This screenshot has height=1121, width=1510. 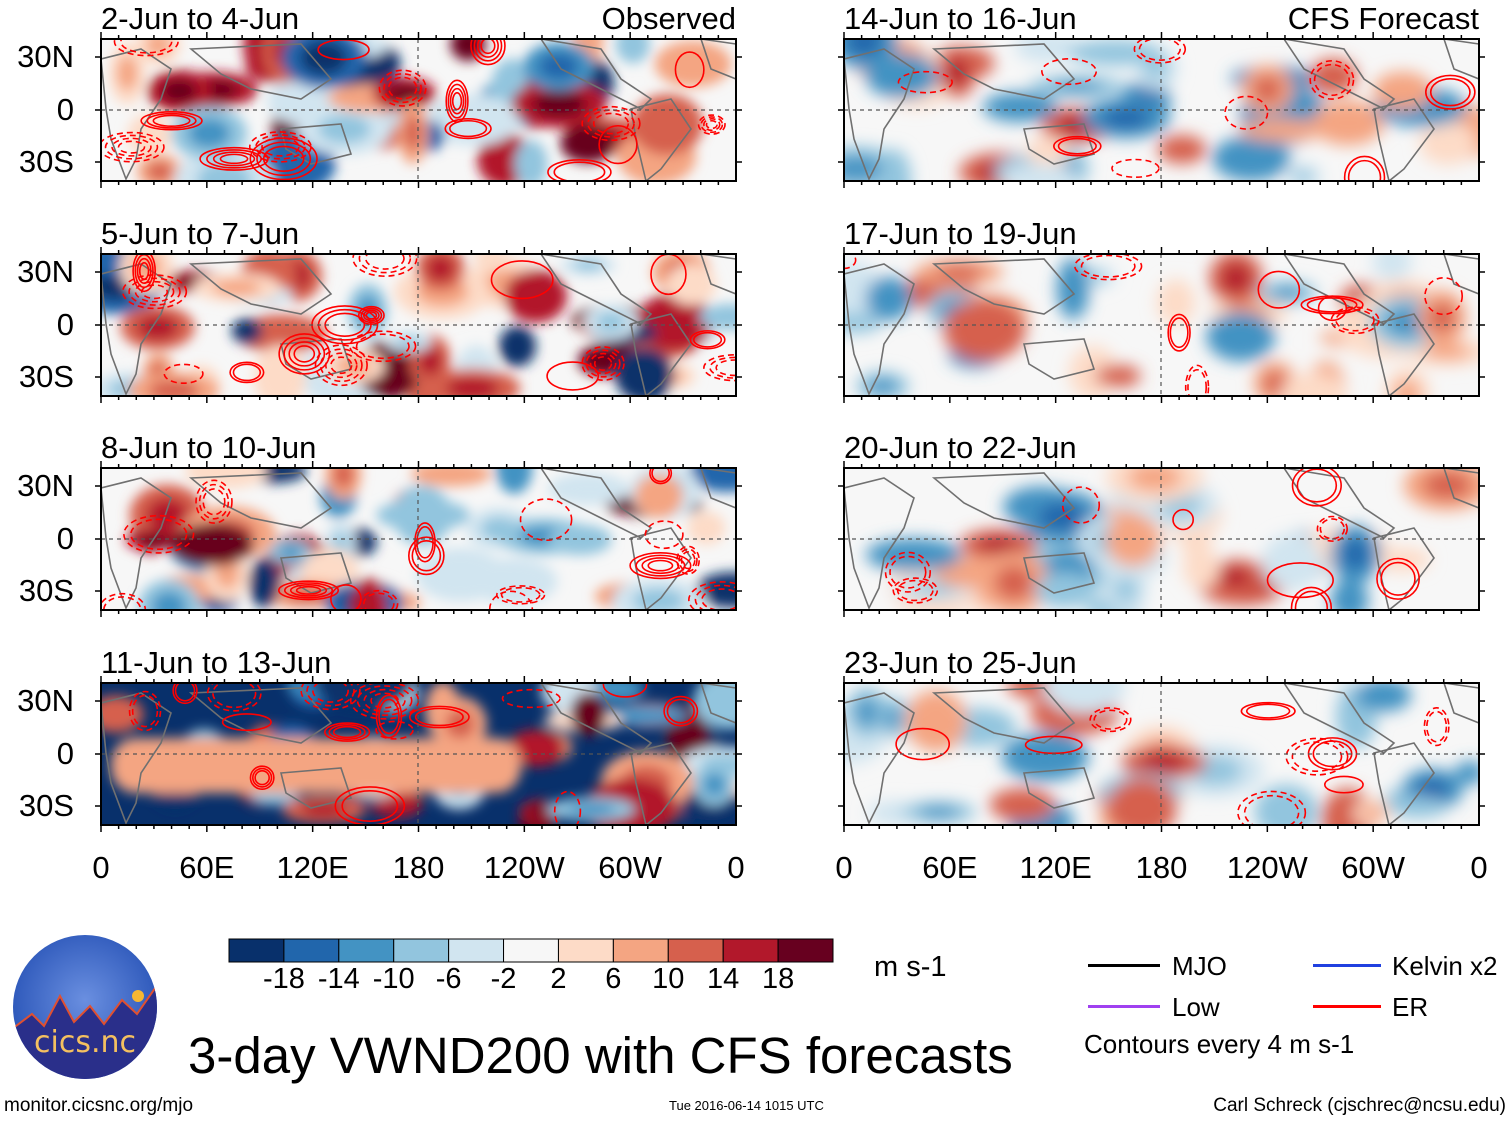 What do you see at coordinates (1219, 1044) in the screenshot?
I see `contour-note: Contours every 4 m s-1` at bounding box center [1219, 1044].